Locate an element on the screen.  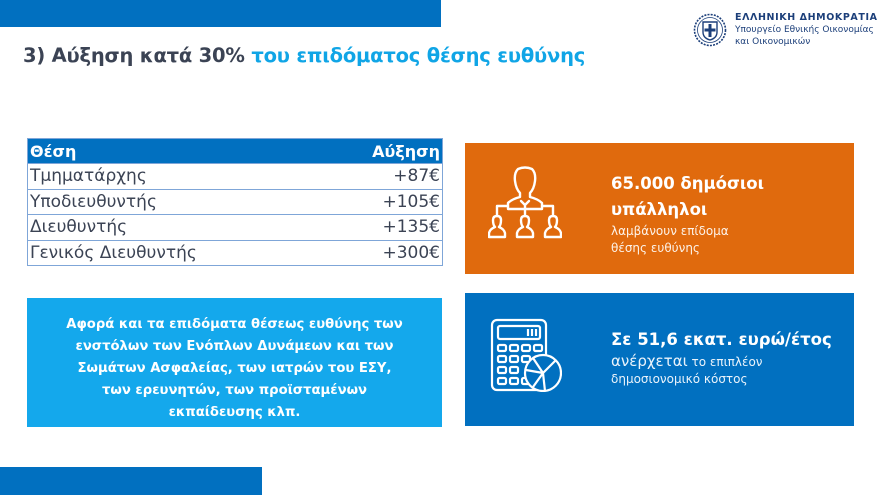
cost-verb: ανέρχεται is located at coordinates (649, 361).